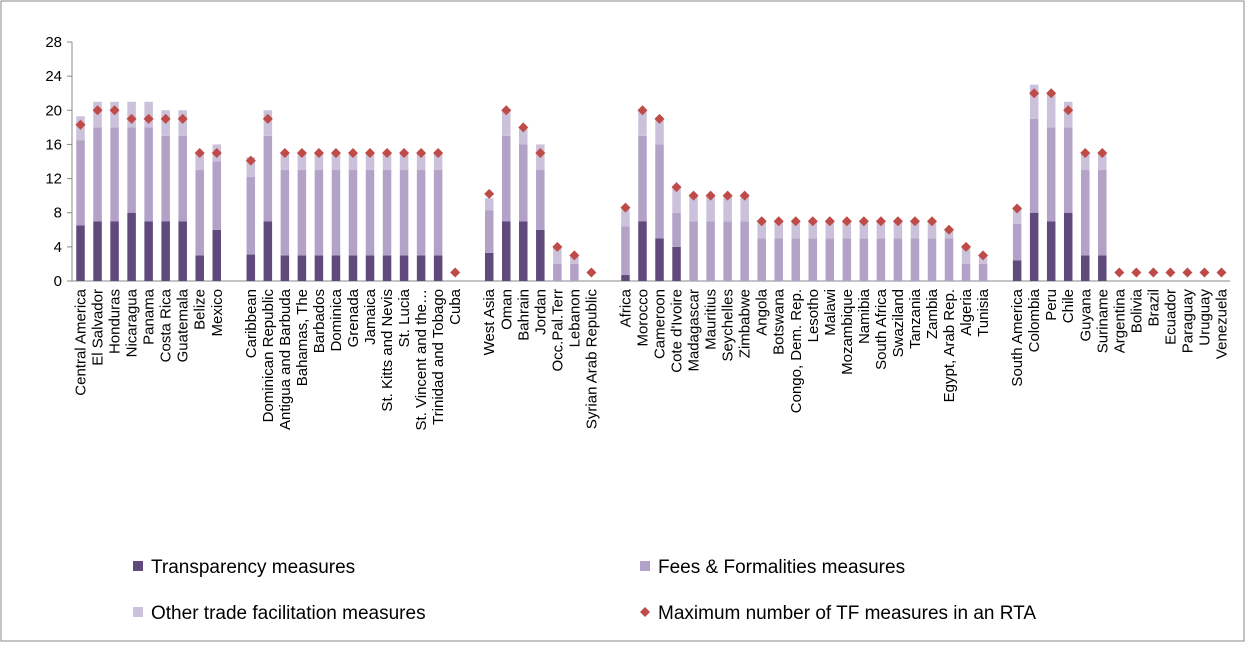 The image size is (1246, 648). I want to click on legend-label: Maximum number of TF measures in an RTA, so click(847, 613).